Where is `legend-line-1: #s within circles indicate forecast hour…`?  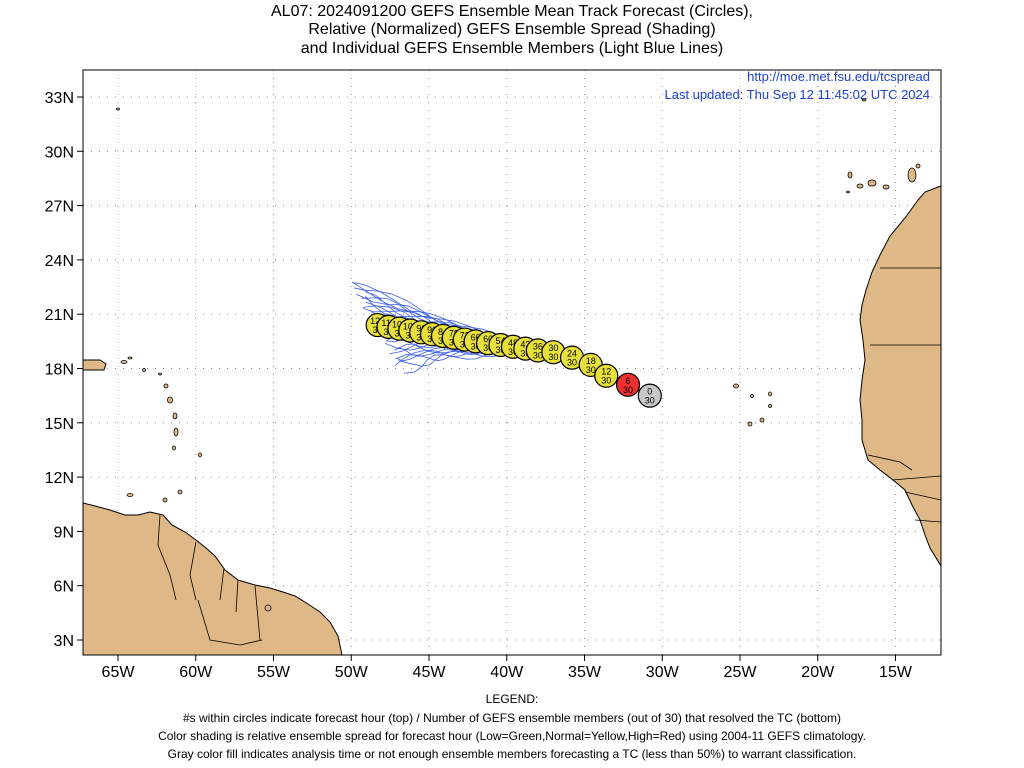 legend-line-1: #s within circles indicate forecast hour… is located at coordinates (512, 718).